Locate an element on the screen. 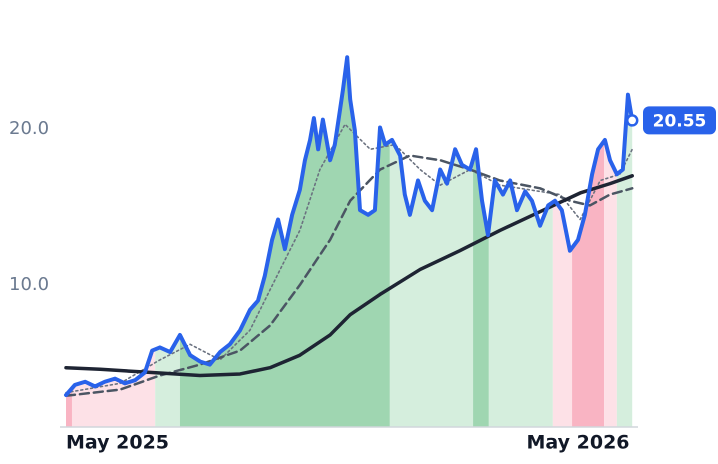 The height and width of the screenshot is (464, 718). x-tick-label: May 2026 is located at coordinates (578, 443).